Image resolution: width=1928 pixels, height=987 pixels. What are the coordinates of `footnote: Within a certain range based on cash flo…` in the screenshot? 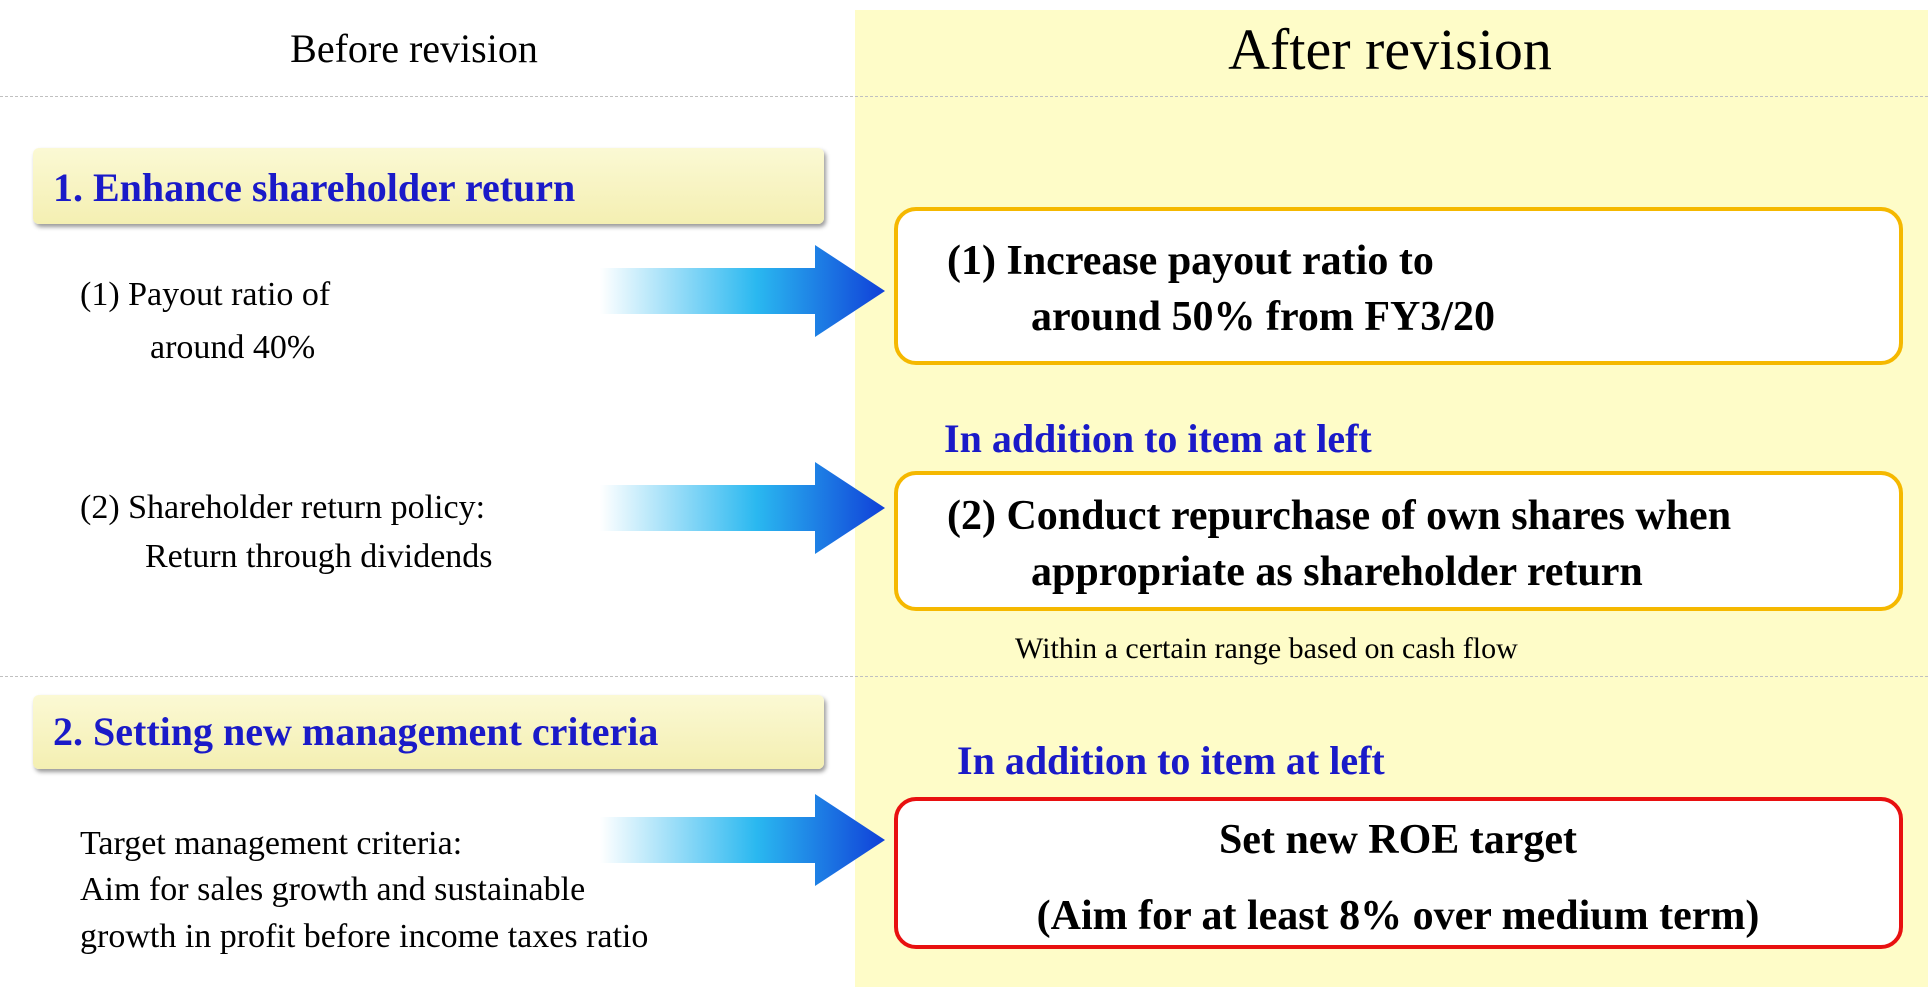 It's located at (1266, 648).